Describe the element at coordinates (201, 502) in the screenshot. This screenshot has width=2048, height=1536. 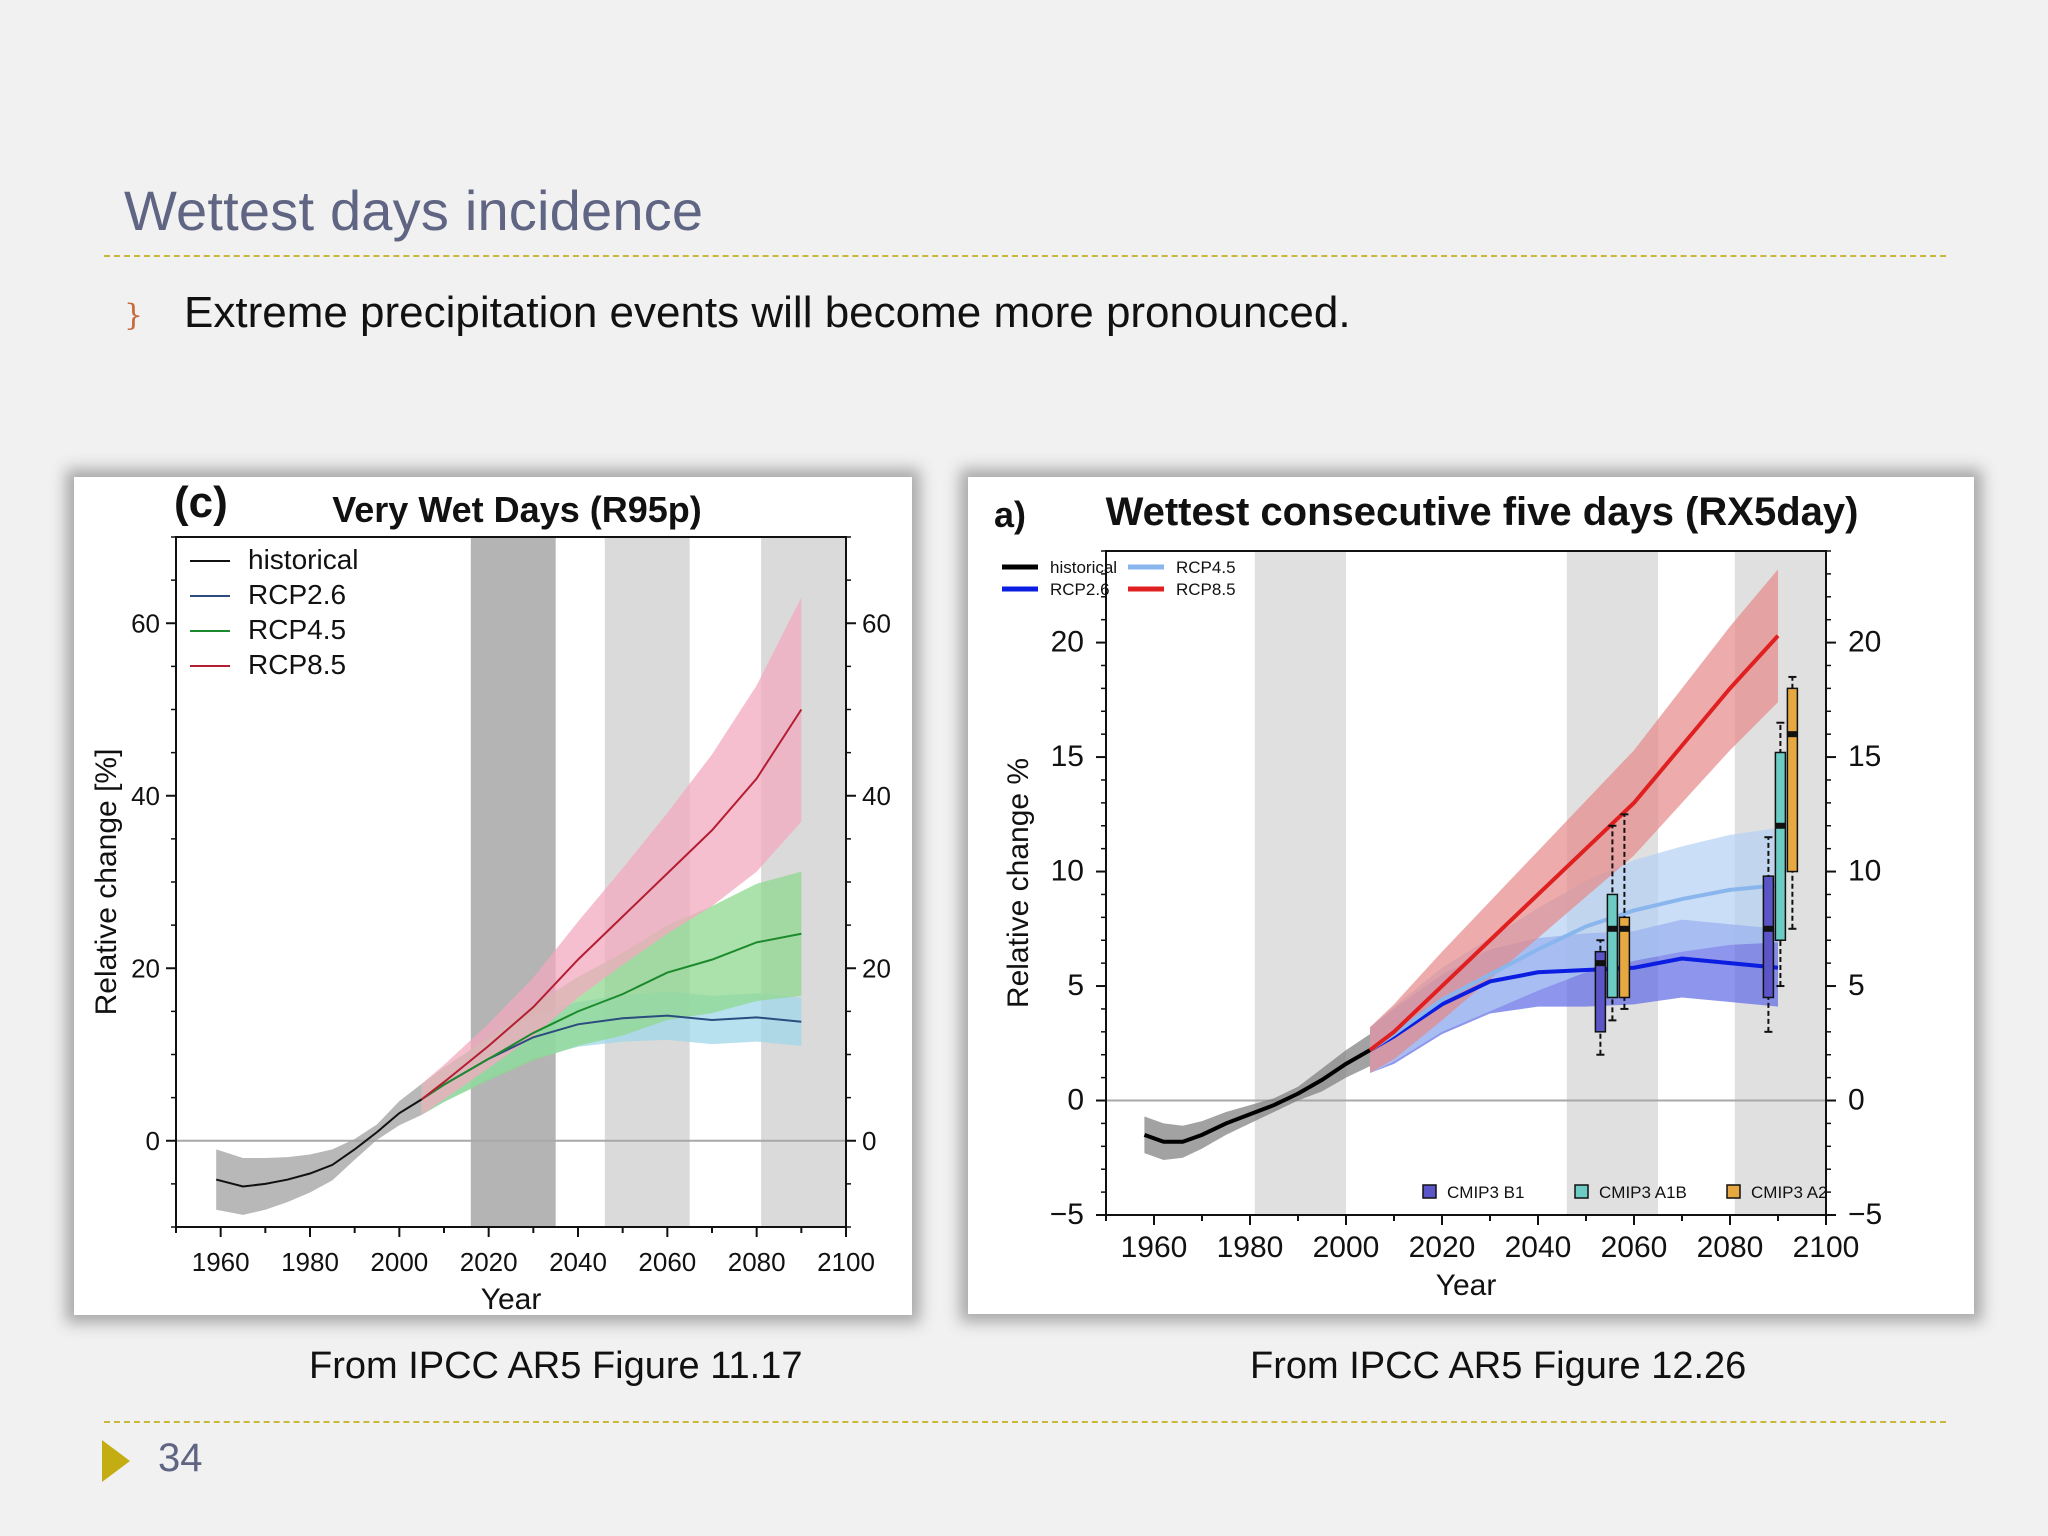
I see `panel-label: (c)` at that location.